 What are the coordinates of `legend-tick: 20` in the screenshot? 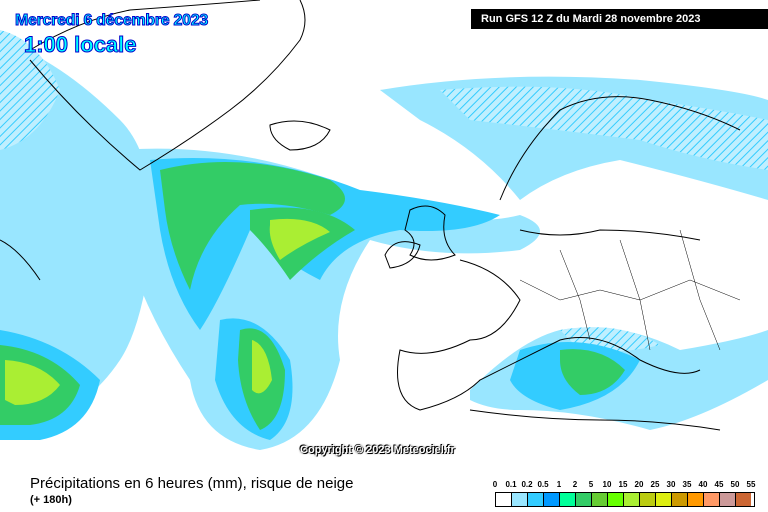 It's located at (639, 484).